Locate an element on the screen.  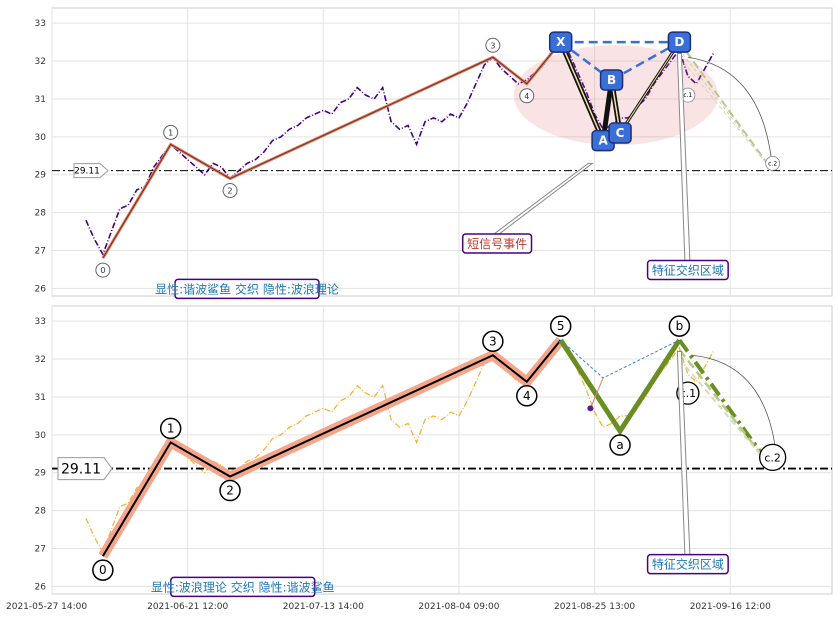
harmonic-point-label: C is located at coordinates (620, 133).